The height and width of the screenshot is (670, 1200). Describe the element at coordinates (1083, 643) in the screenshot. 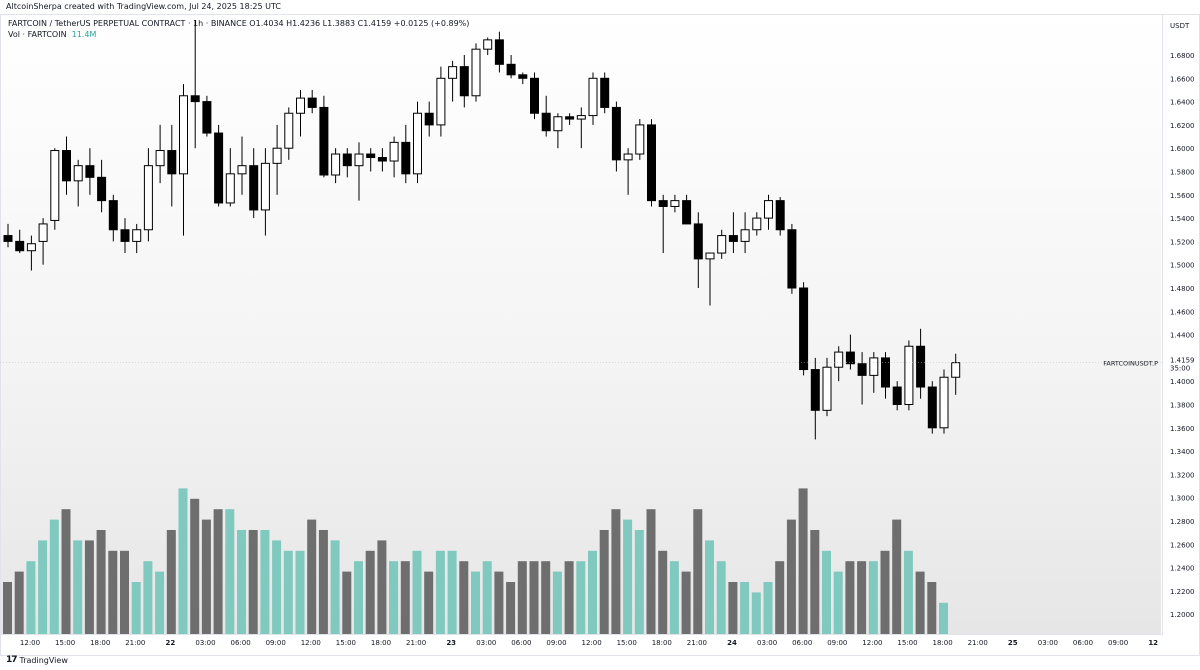

I see `time-tick-label: 06:00` at that location.